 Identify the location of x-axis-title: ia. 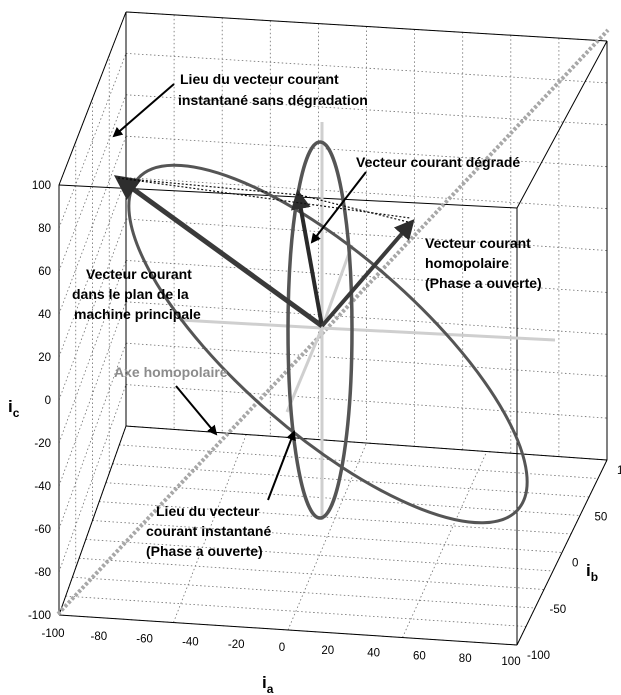
(268, 684).